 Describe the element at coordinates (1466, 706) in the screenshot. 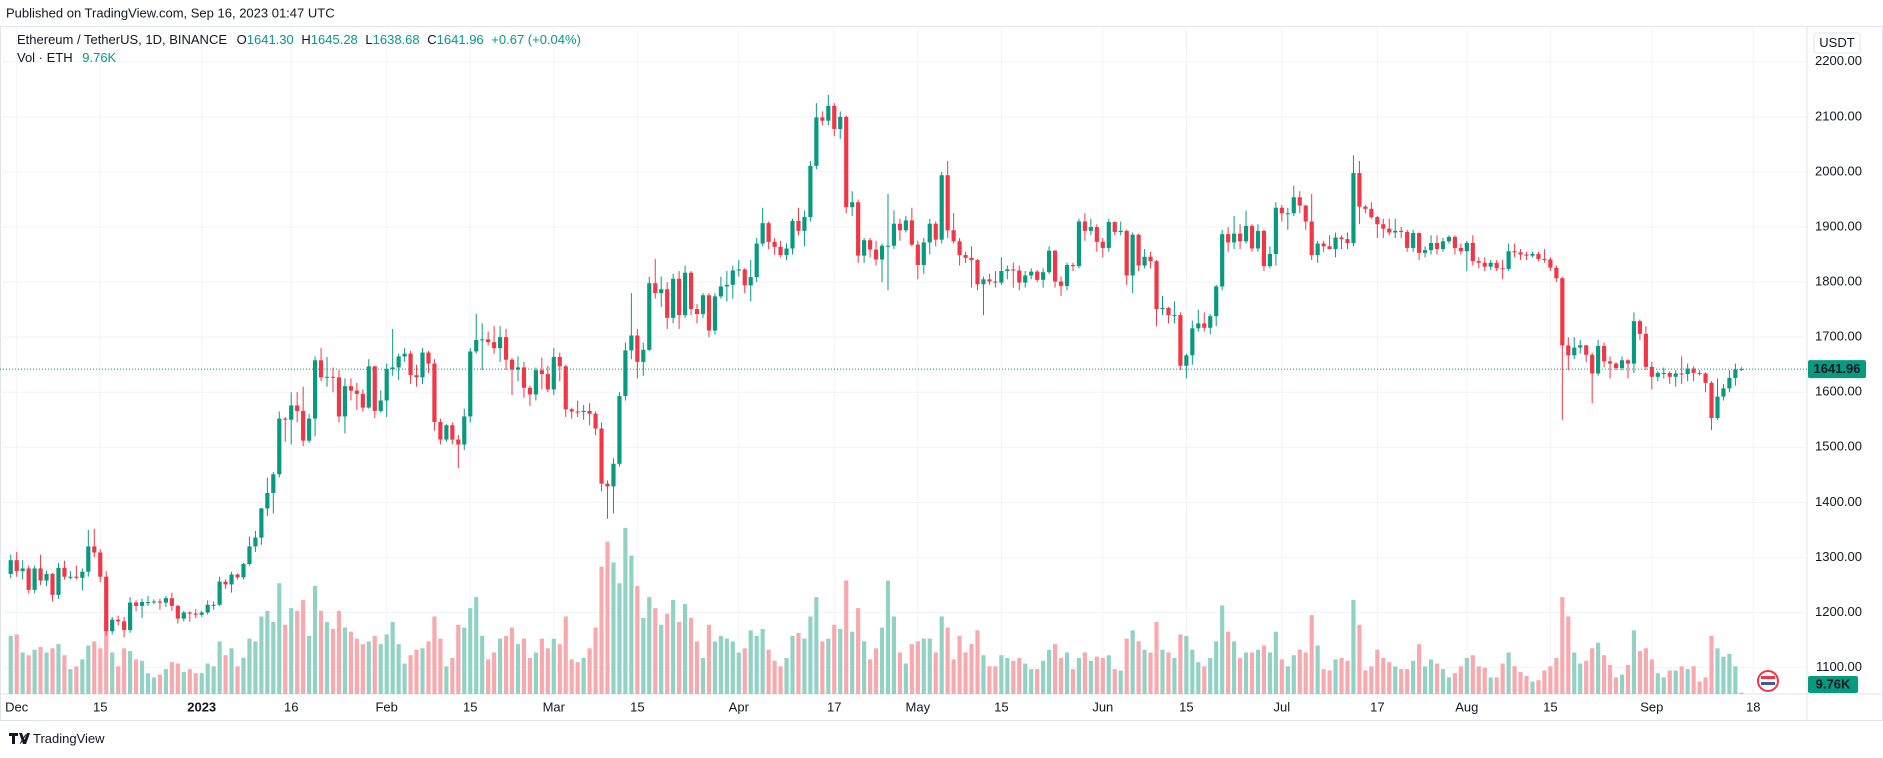

I see `x-tick-label: Aug` at that location.